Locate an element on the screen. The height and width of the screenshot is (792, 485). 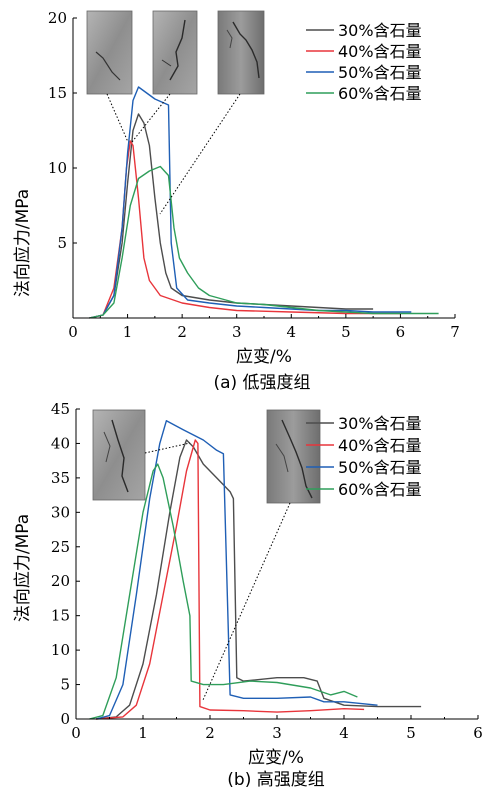
ylabel-b: 法向应力/MPa is located at coordinates (23, 568).